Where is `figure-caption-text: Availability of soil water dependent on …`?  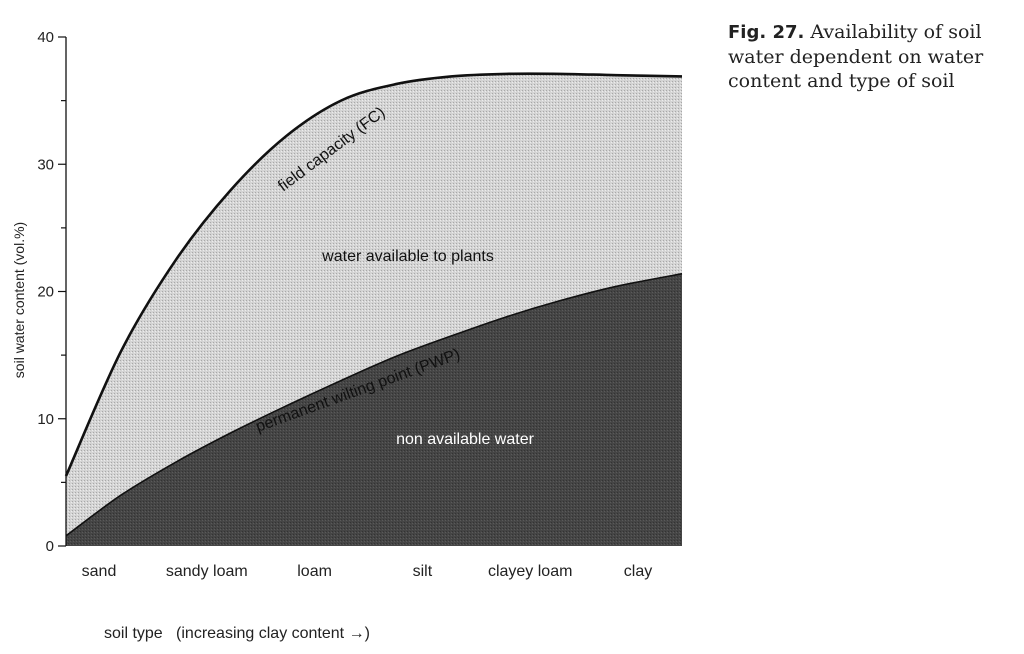
figure-caption-text: Availability of soil water dependent on … is located at coordinates (856, 56).